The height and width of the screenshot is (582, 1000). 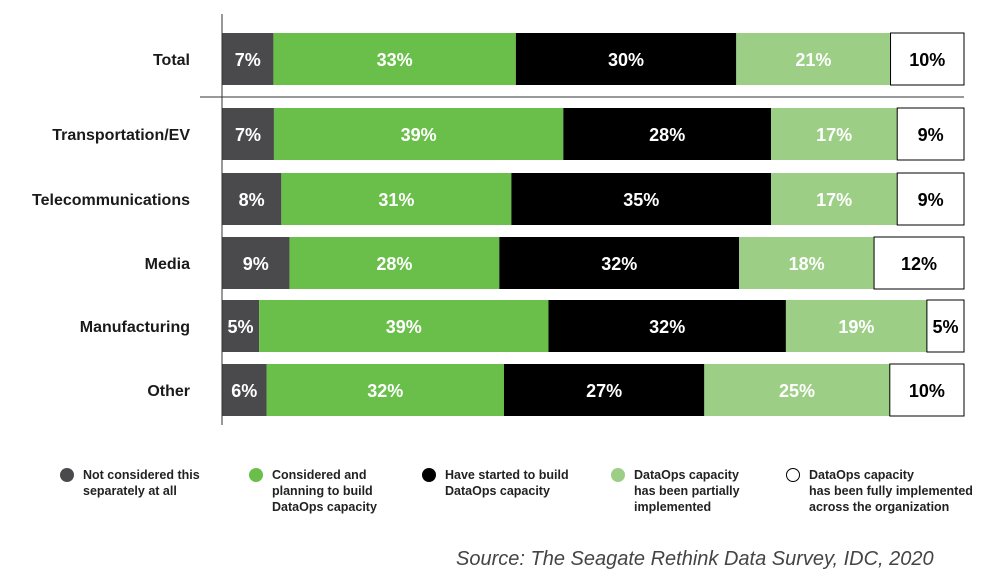 I want to click on data-label-other-s4: 25%, so click(x=797, y=391).